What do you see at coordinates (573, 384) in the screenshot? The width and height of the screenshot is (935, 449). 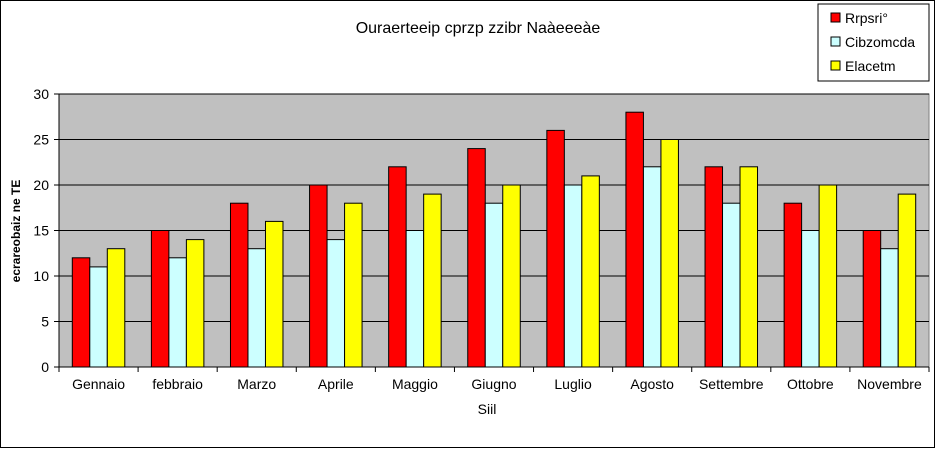 I see `x-tick-label: Luglio` at bounding box center [573, 384].